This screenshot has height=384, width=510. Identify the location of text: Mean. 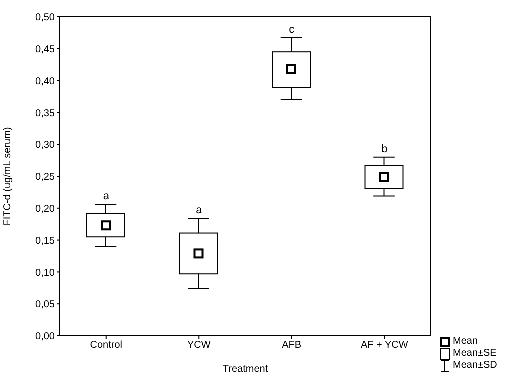
(465, 342).